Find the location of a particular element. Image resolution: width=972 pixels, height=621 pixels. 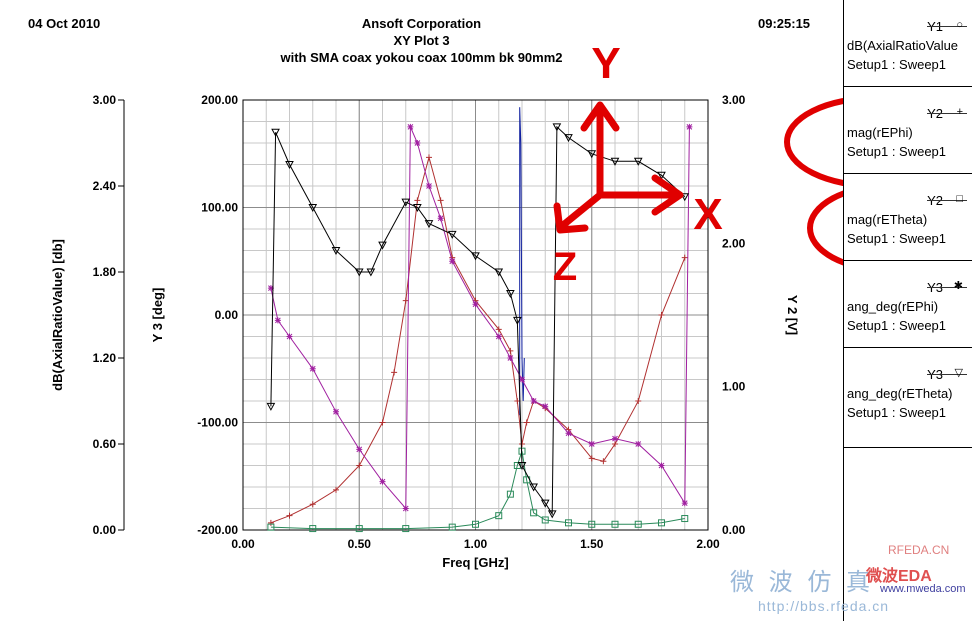

y1-tick-label: 1.80 is located at coordinates (105, 272).